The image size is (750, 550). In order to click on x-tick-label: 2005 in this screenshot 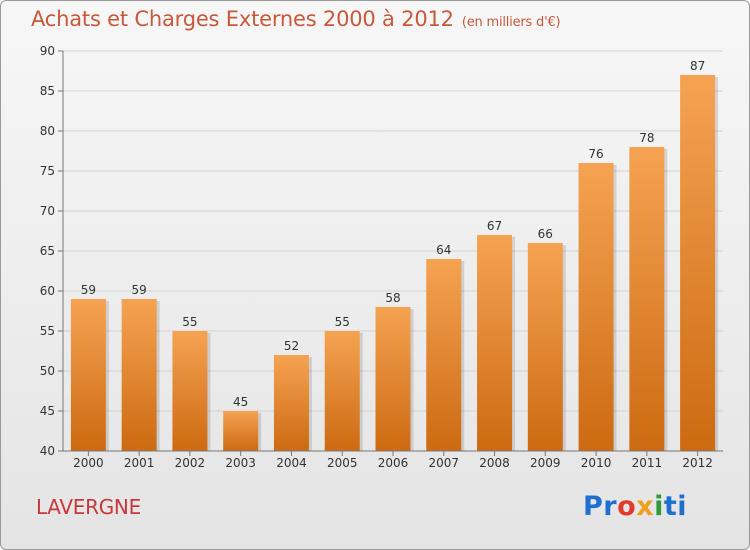, I will do `click(342, 463)`.